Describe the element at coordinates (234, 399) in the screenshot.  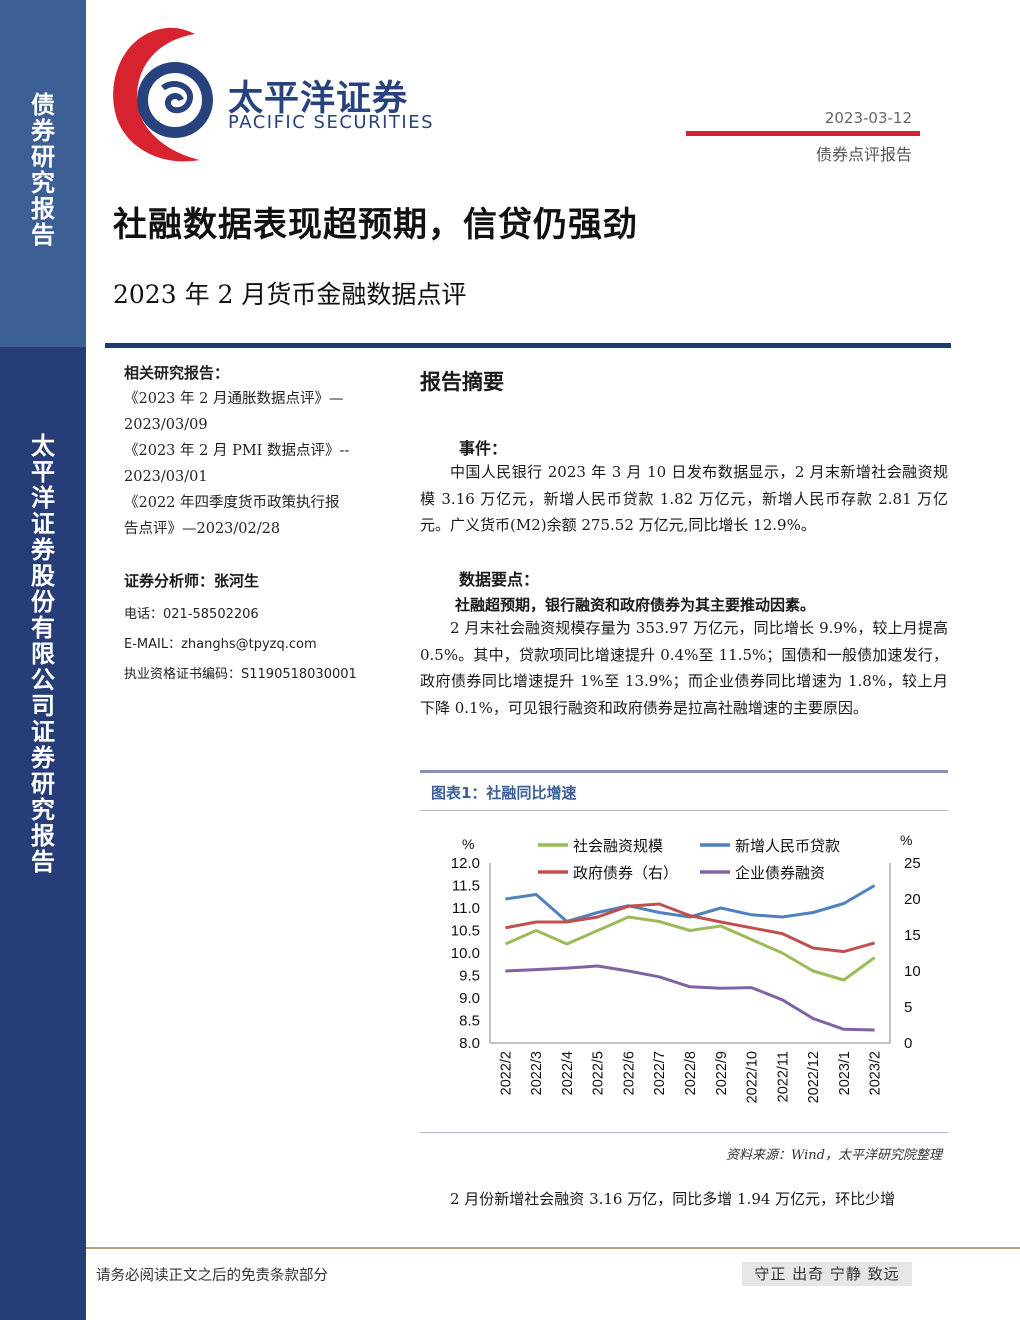
I see `related-report-line: 《2023 年 2 月通胀数据点评》—` at that location.